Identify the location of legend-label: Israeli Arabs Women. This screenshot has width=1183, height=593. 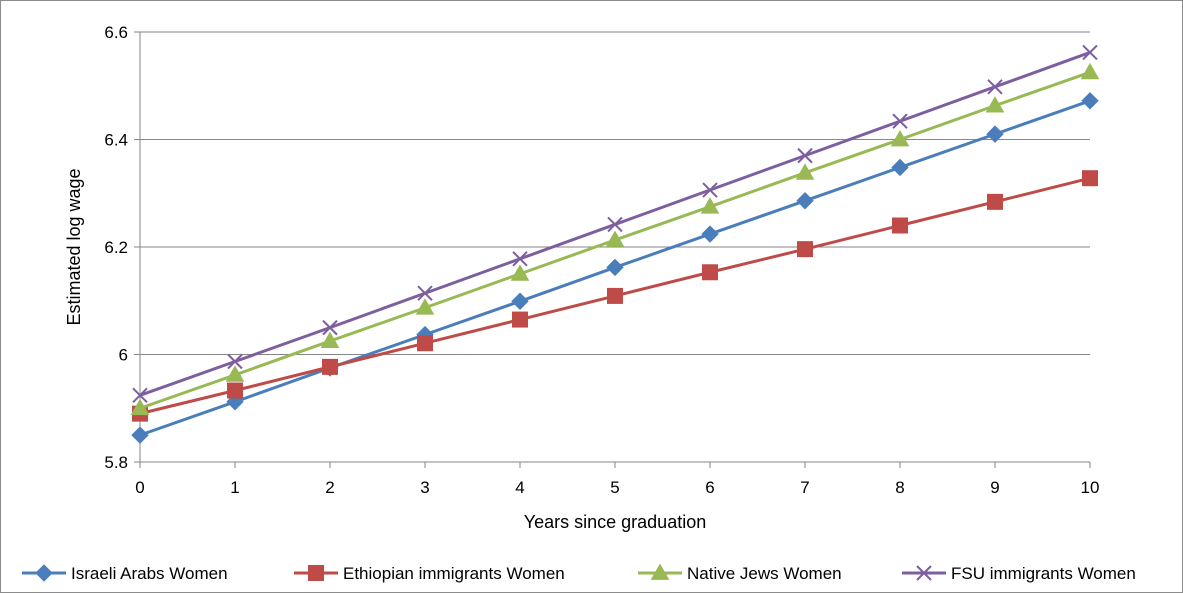
(149, 573).